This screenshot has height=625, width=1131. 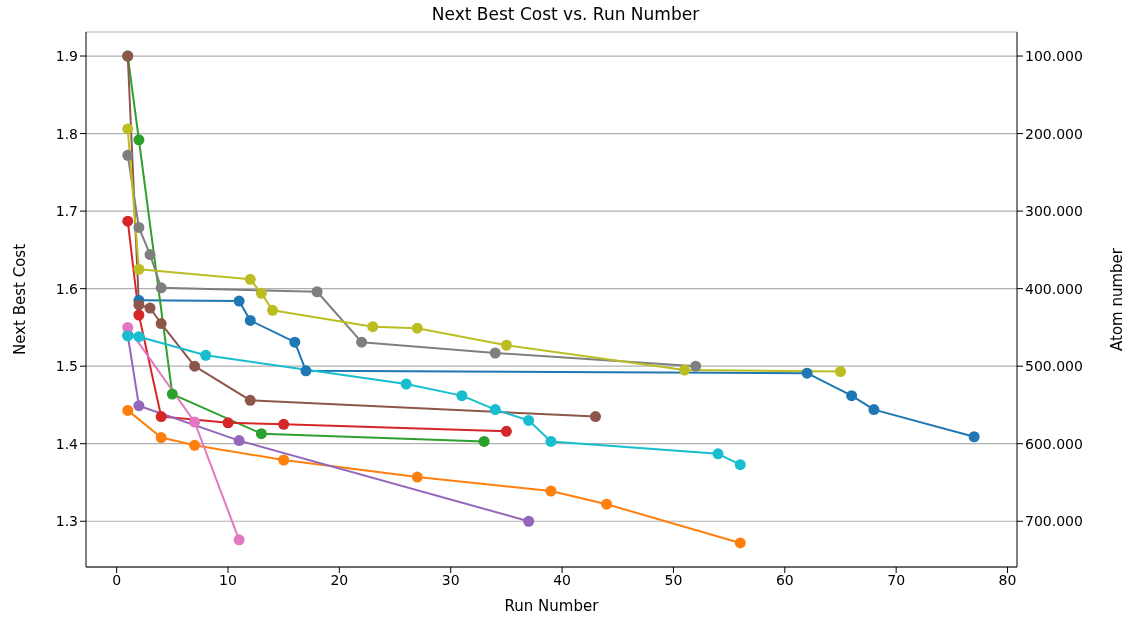 What do you see at coordinates (1007, 579) in the screenshot?
I see `x-tick-label: 80` at bounding box center [1007, 579].